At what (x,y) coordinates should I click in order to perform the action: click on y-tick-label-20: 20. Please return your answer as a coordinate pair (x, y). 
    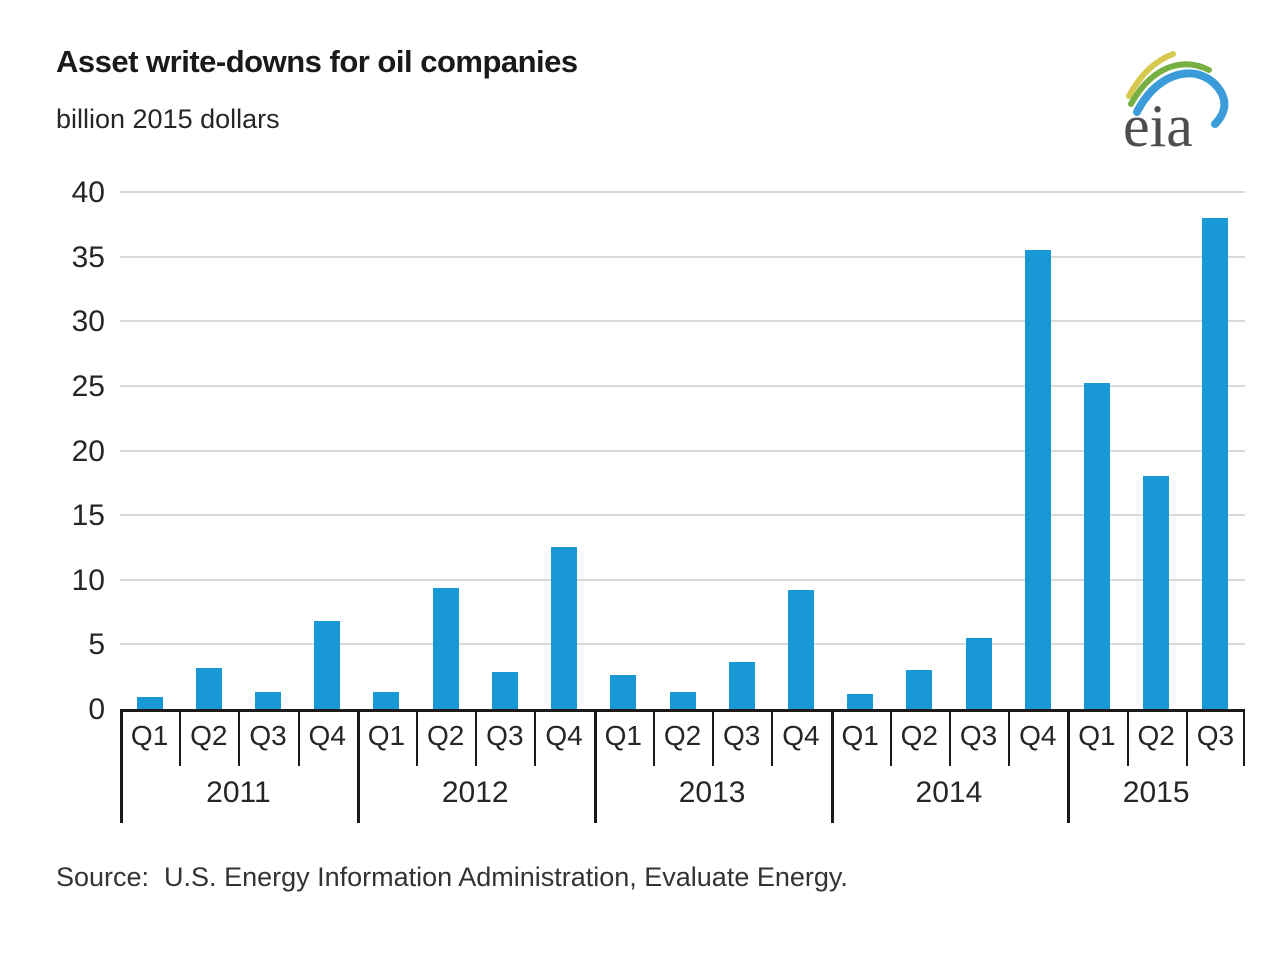
    Looking at the image, I should click on (88, 451).